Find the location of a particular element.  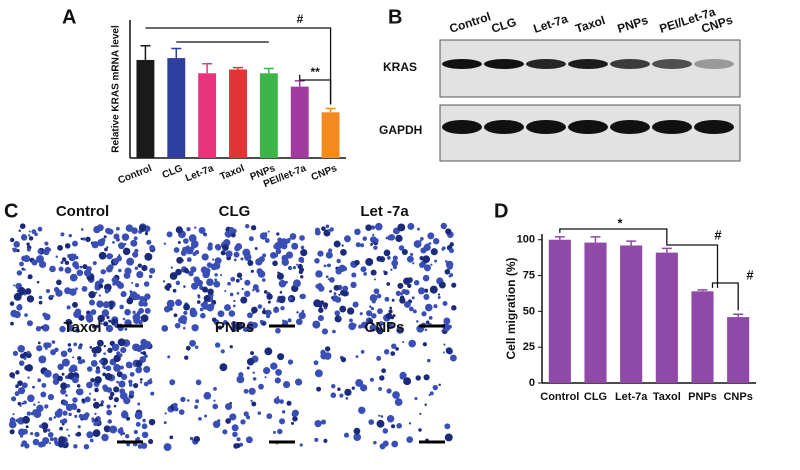

x-tick-label: PNPs is located at coordinates (702, 397).